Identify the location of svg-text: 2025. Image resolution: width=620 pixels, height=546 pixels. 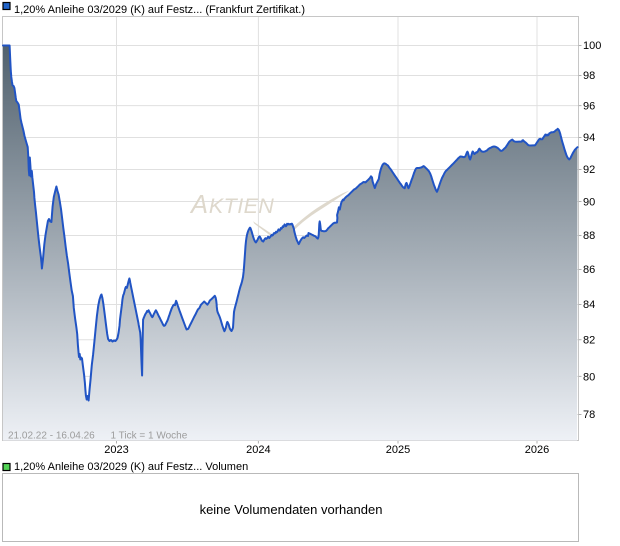
(398, 450).